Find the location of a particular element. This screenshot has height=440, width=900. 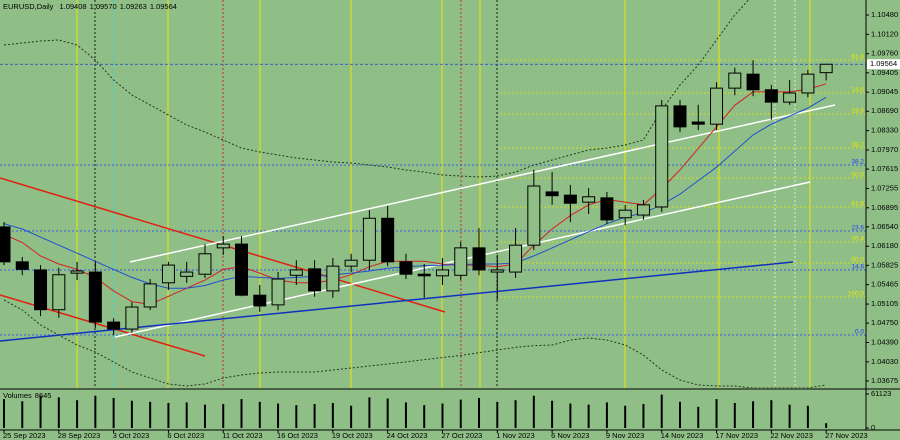

x-tick-label: 1 Nov 2023 is located at coordinates (515, 435).